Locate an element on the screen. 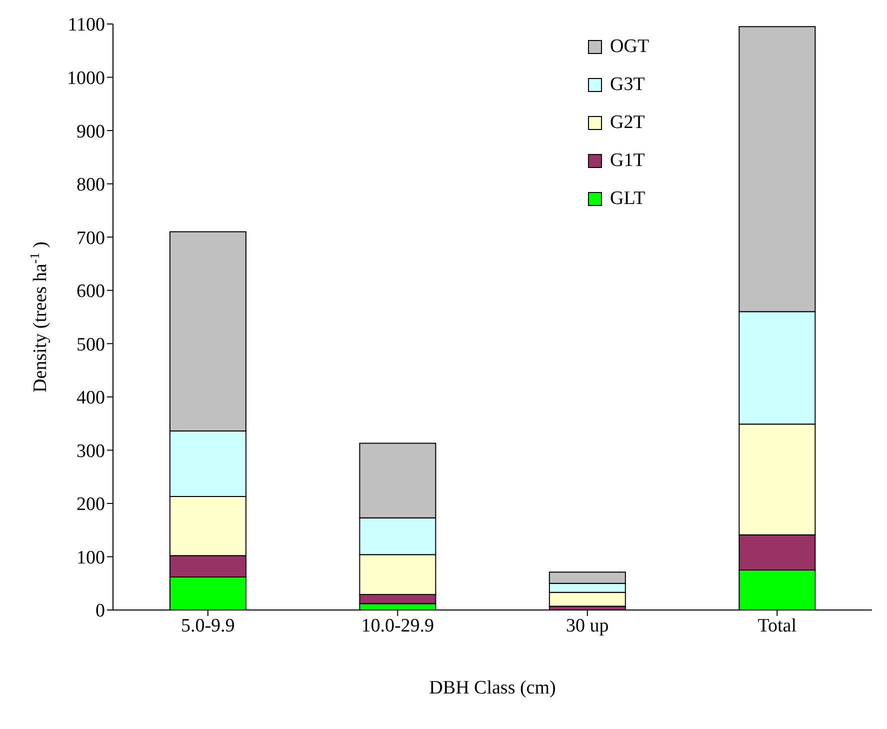 Image resolution: width=887 pixels, height=729 pixels. legend-label: OGT is located at coordinates (630, 47).